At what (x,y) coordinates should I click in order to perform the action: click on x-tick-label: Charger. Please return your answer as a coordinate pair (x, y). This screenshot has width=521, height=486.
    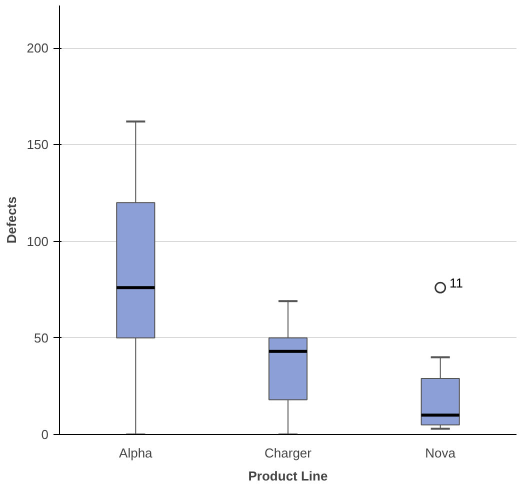
    Looking at the image, I should click on (288, 453).